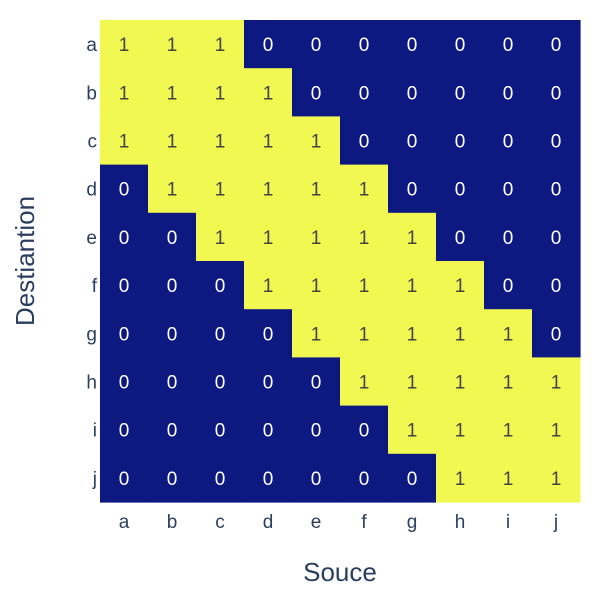  What do you see at coordinates (91, 262) in the screenshot?
I see `y-axis-ticks: a b c d e f g h i j` at bounding box center [91, 262].